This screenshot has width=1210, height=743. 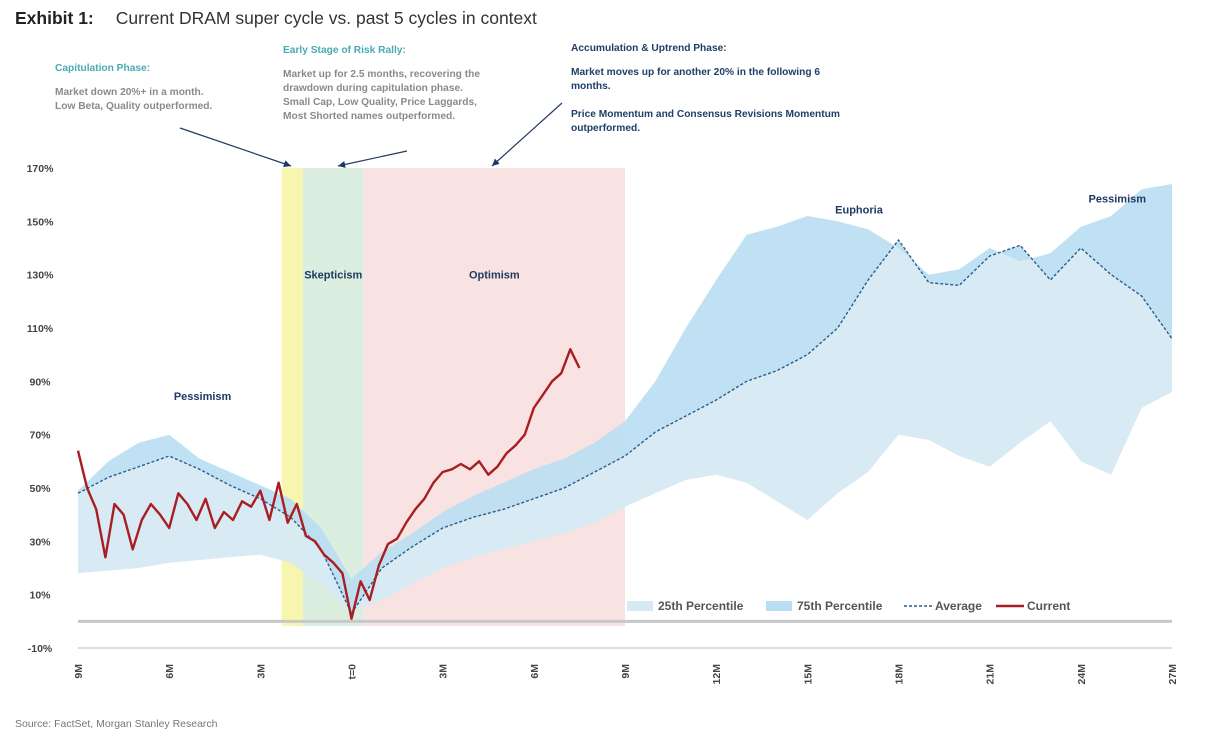 I want to click on capitulation-line-1: Market down 20%+ in a month., so click(x=129, y=92).